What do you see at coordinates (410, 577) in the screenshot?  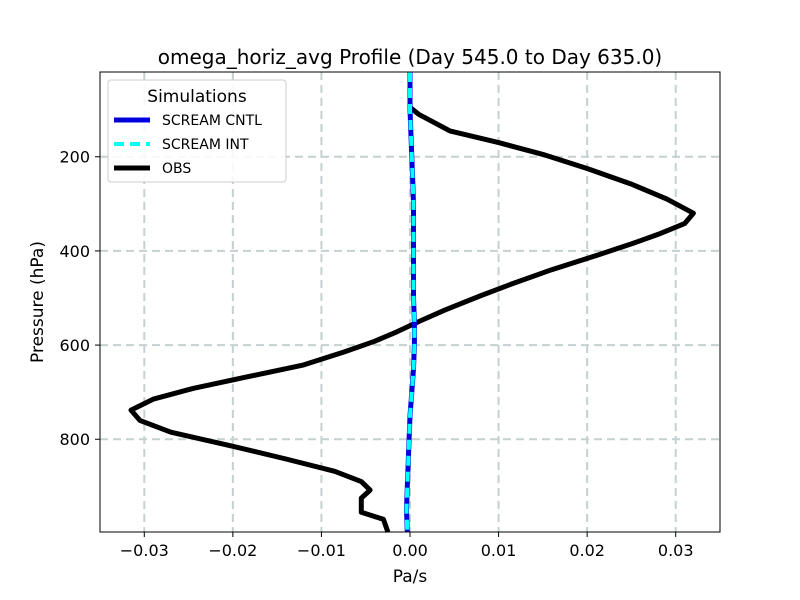 I see `x-axis-label: Pa/s` at bounding box center [410, 577].